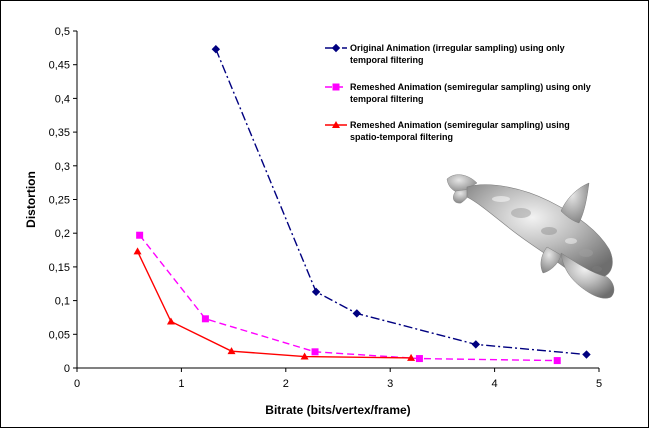 The height and width of the screenshot is (428, 649). Describe the element at coordinates (62, 32) in the screenshot. I see `y-tick-label: 0,5` at that location.